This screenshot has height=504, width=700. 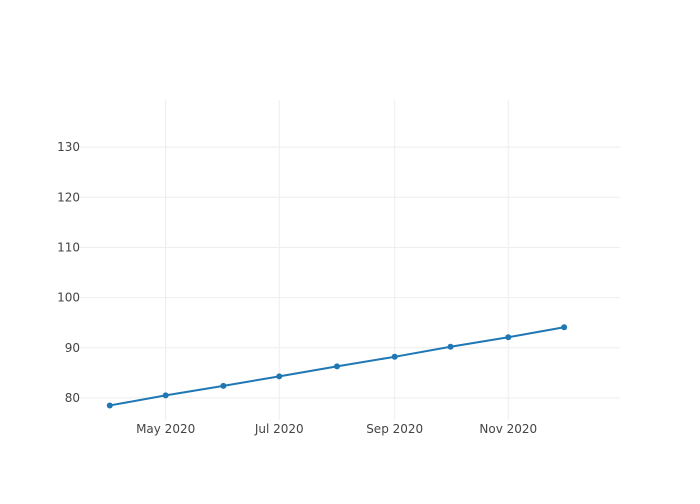 I want to click on x-tick-label: May 2020, so click(x=165, y=429).